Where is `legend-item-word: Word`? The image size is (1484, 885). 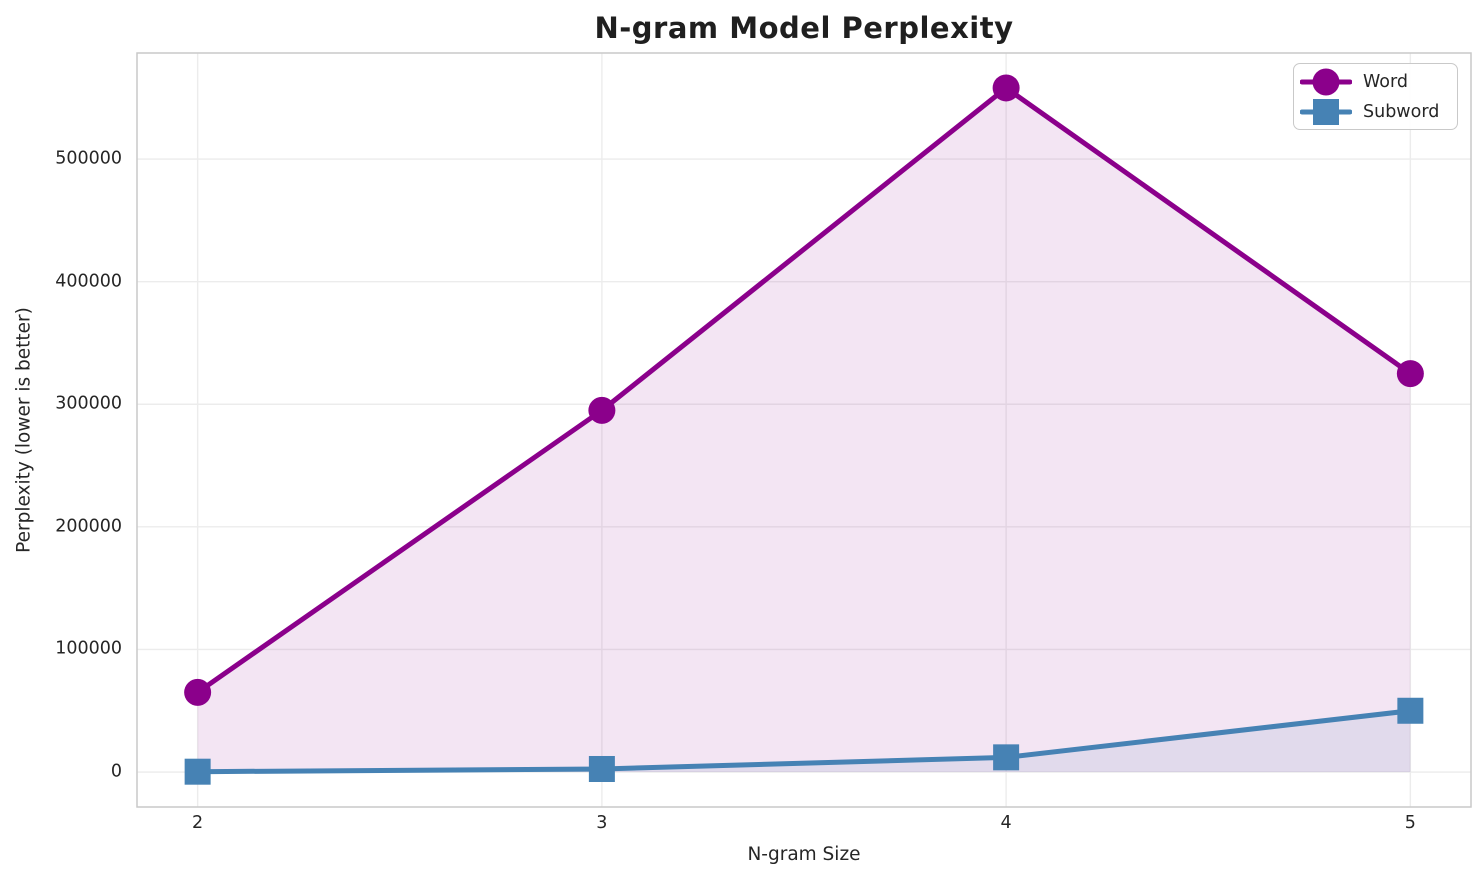 legend-item-word: Word is located at coordinates (1373, 82).